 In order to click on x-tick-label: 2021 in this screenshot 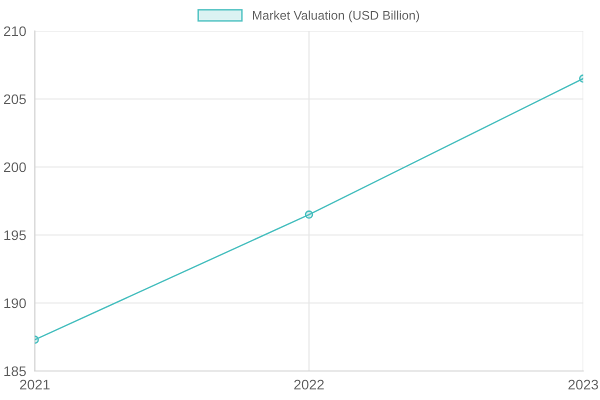, I will do `click(35, 385)`.